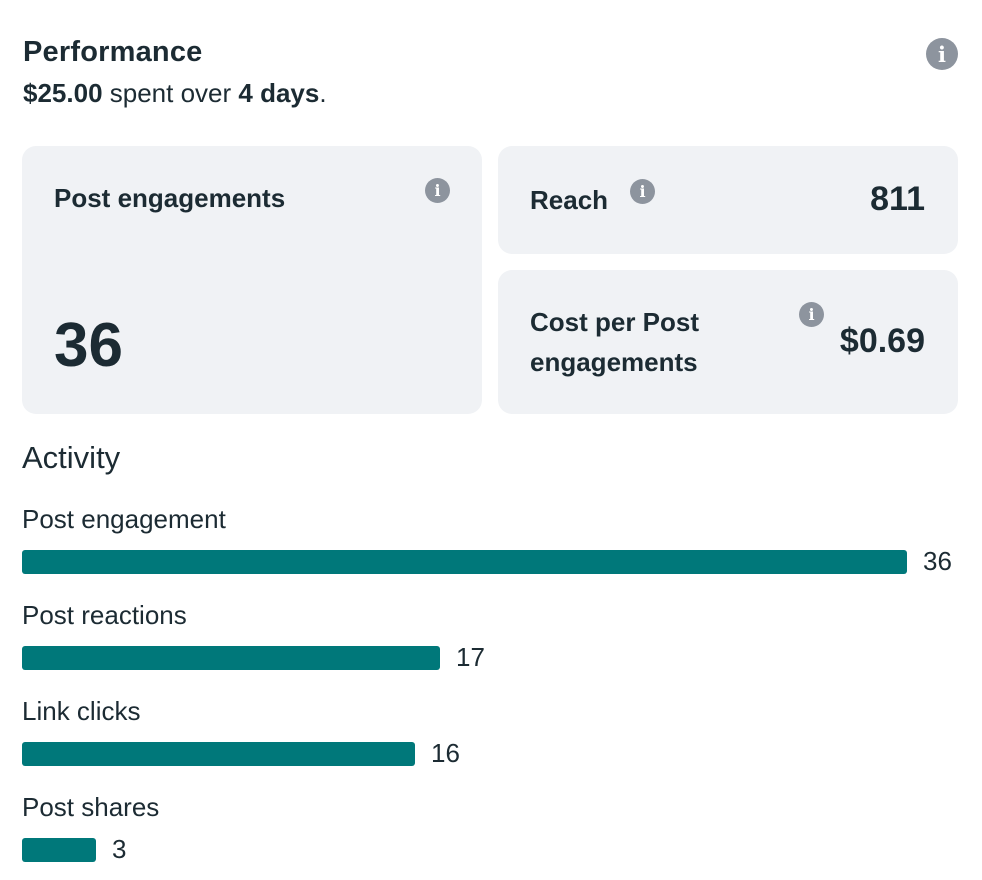 This screenshot has width=982, height=880. Describe the element at coordinates (119, 849) in the screenshot. I see `activity-value: 3` at that location.